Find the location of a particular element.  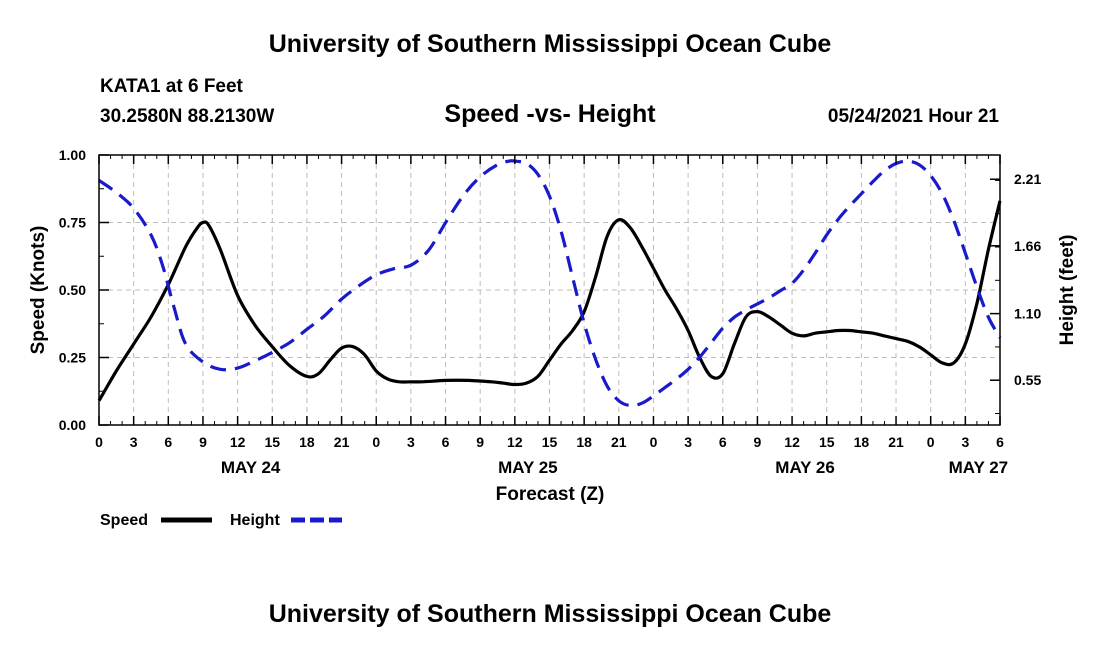

y-left-tick-label: 1.00 is located at coordinates (72, 155).